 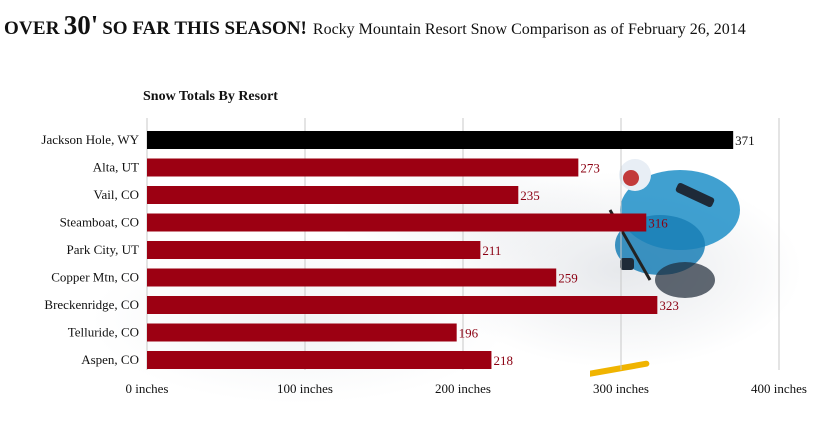 What do you see at coordinates (210, 96) in the screenshot?
I see `chart-title: Snow Totals By Resort` at bounding box center [210, 96].